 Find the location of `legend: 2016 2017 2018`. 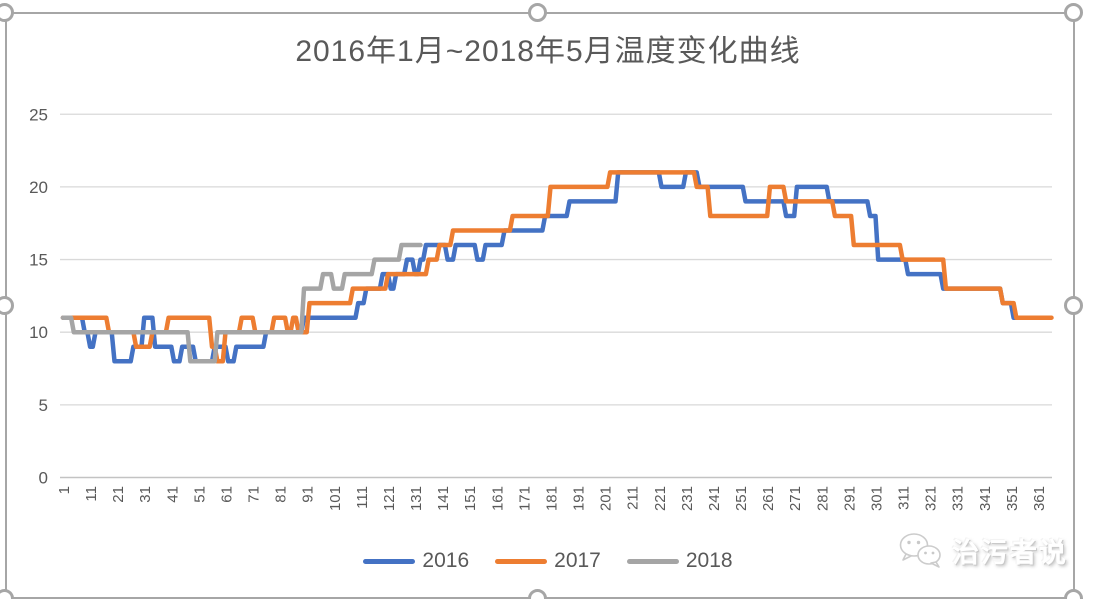

legend: 2016 2017 2018 is located at coordinates (548, 561).